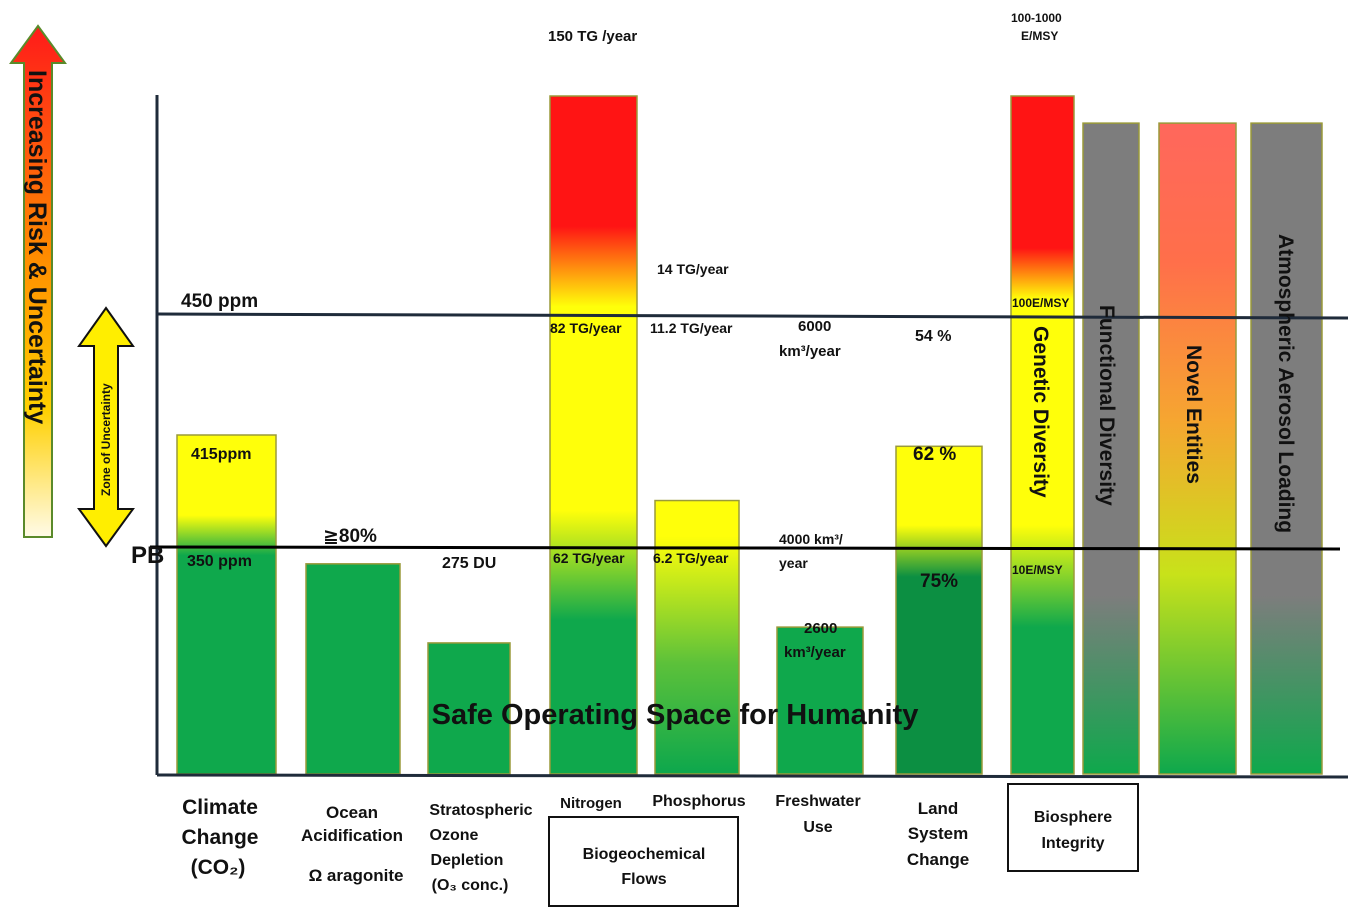 The height and width of the screenshot is (914, 1348). I want to click on bar-atmospheric-aerosol-loading, so click(1286, 448).